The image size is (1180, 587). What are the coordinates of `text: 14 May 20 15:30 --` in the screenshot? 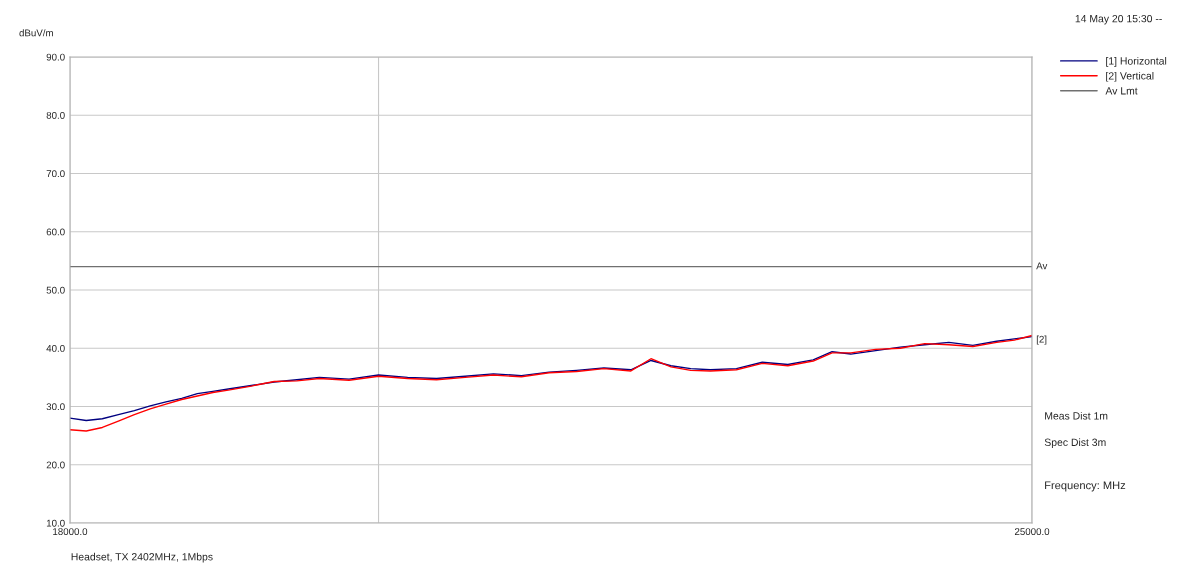 It's located at (1118, 19).